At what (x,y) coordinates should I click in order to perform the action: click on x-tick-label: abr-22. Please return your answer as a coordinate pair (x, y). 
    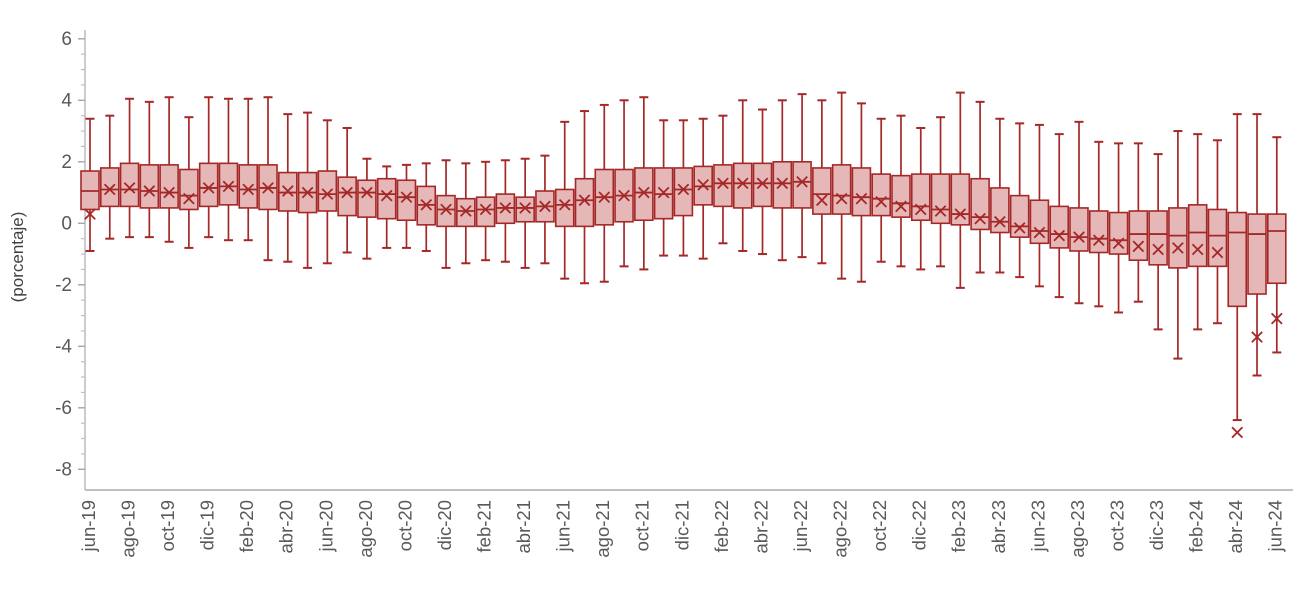
    Looking at the image, I should click on (760, 526).